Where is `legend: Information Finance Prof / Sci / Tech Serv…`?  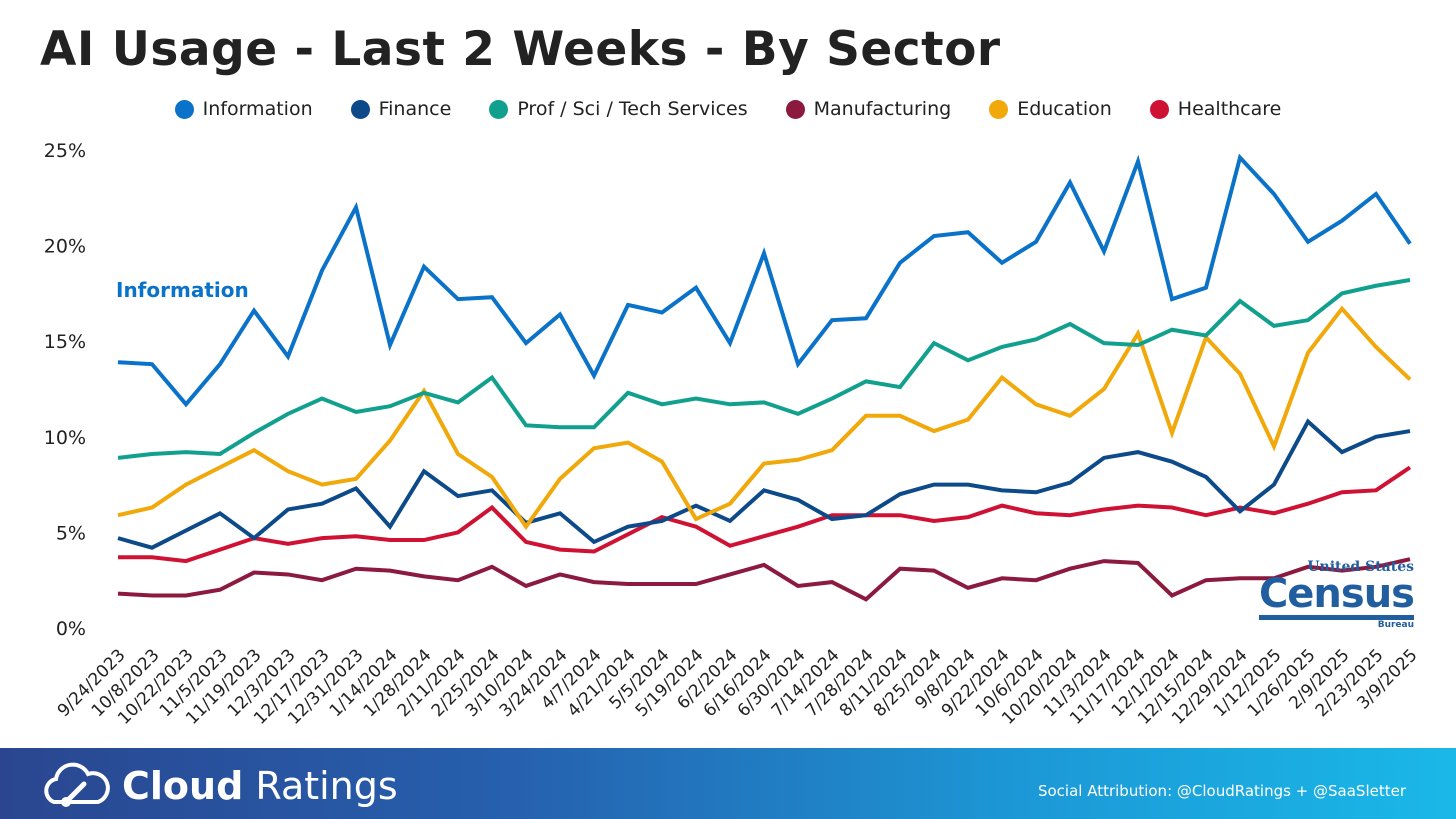
legend: Information Finance Prof / Sci / Tech Serv… is located at coordinates (728, 109).